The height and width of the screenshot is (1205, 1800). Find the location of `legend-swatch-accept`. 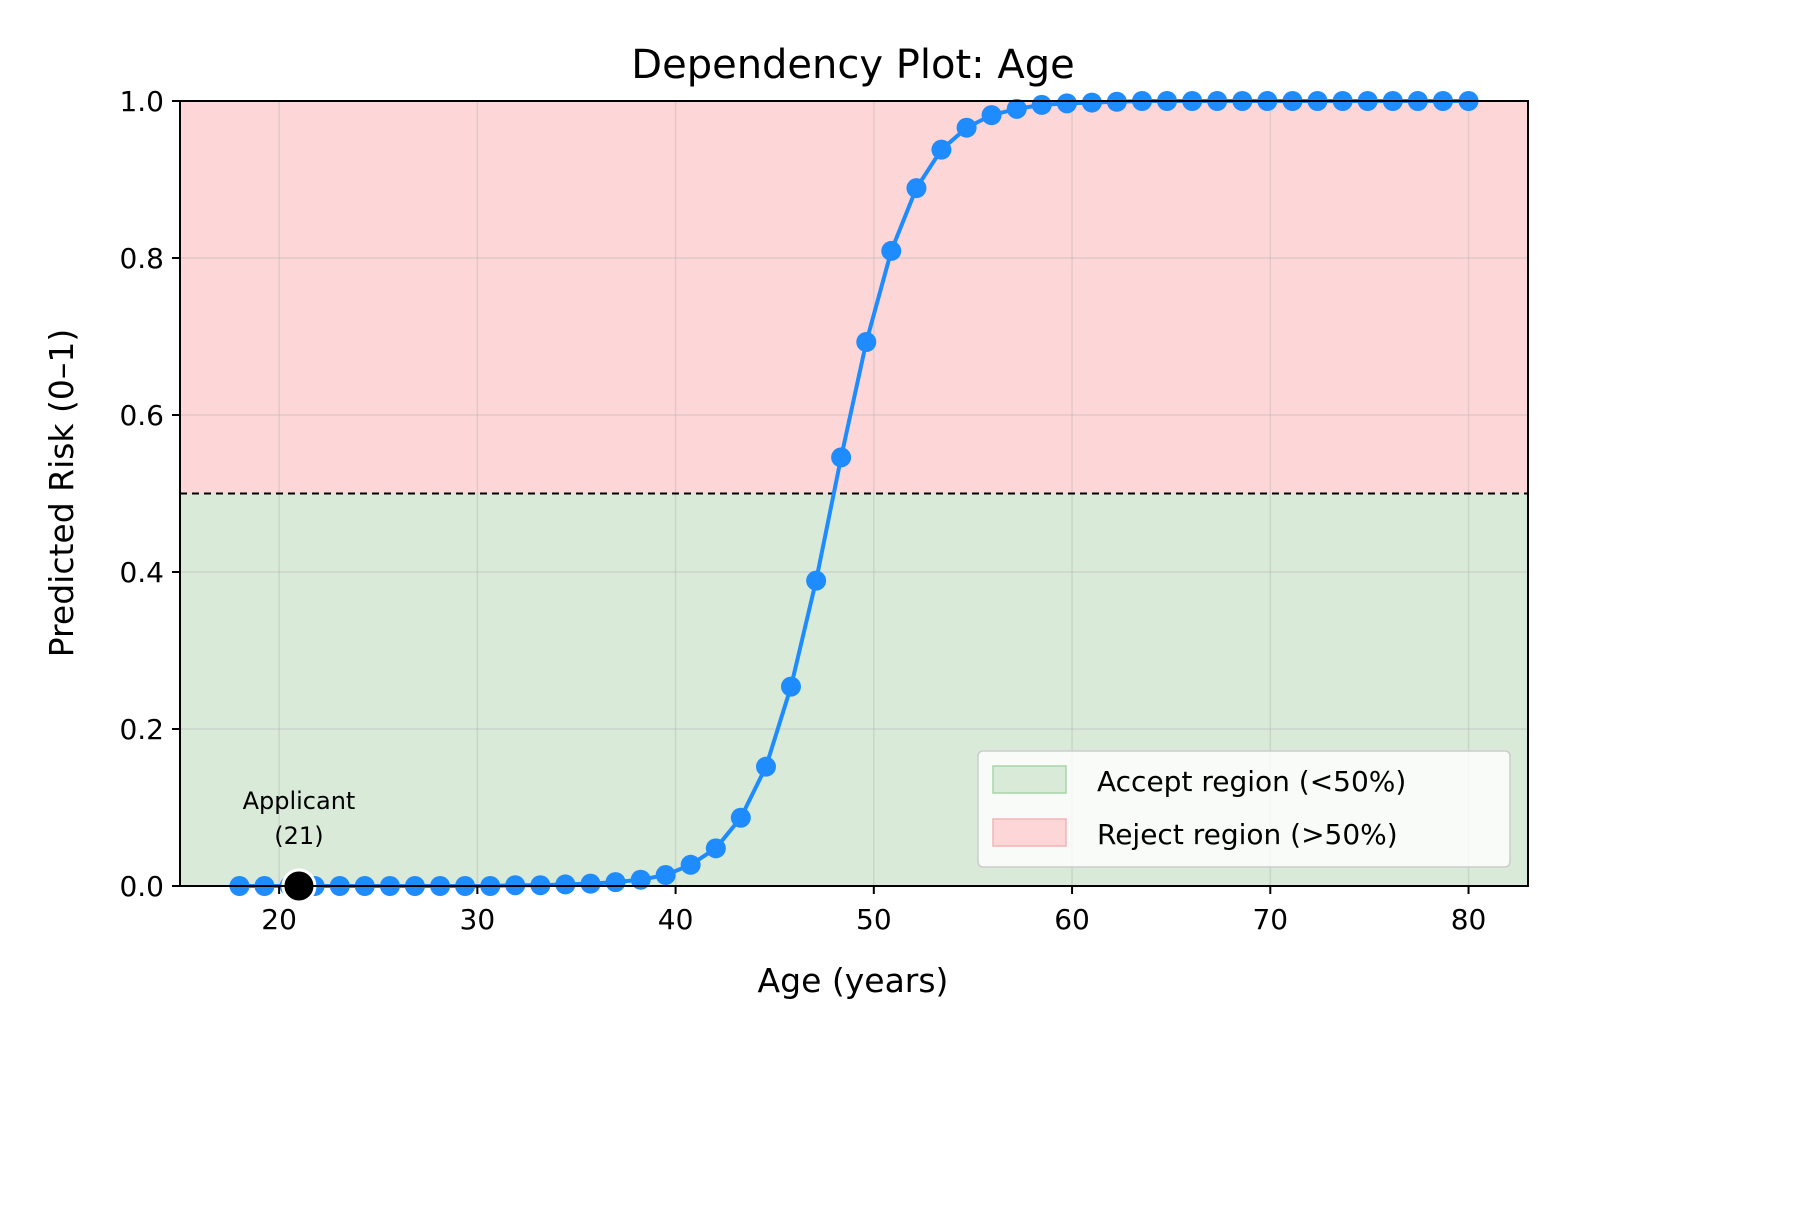

legend-swatch-accept is located at coordinates (1029, 779).